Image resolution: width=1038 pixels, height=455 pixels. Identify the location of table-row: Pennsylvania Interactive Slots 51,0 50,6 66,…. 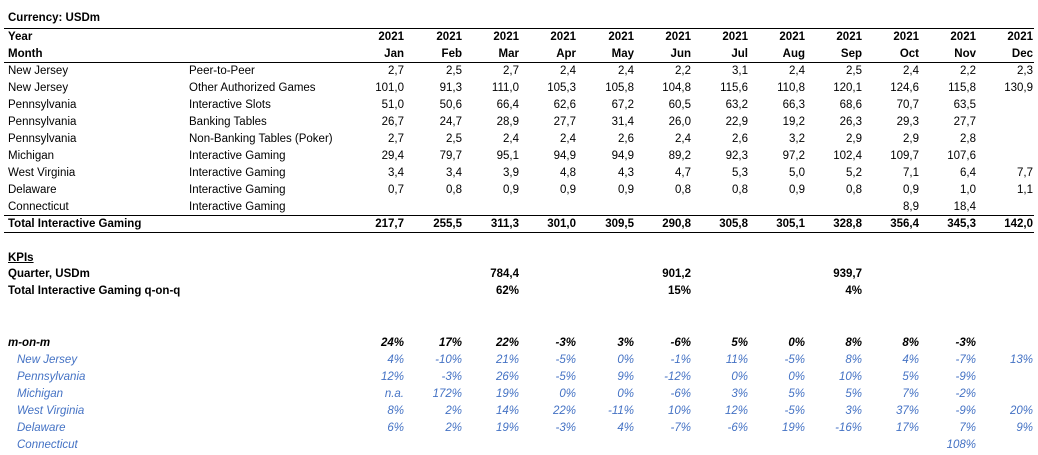
(519, 105).